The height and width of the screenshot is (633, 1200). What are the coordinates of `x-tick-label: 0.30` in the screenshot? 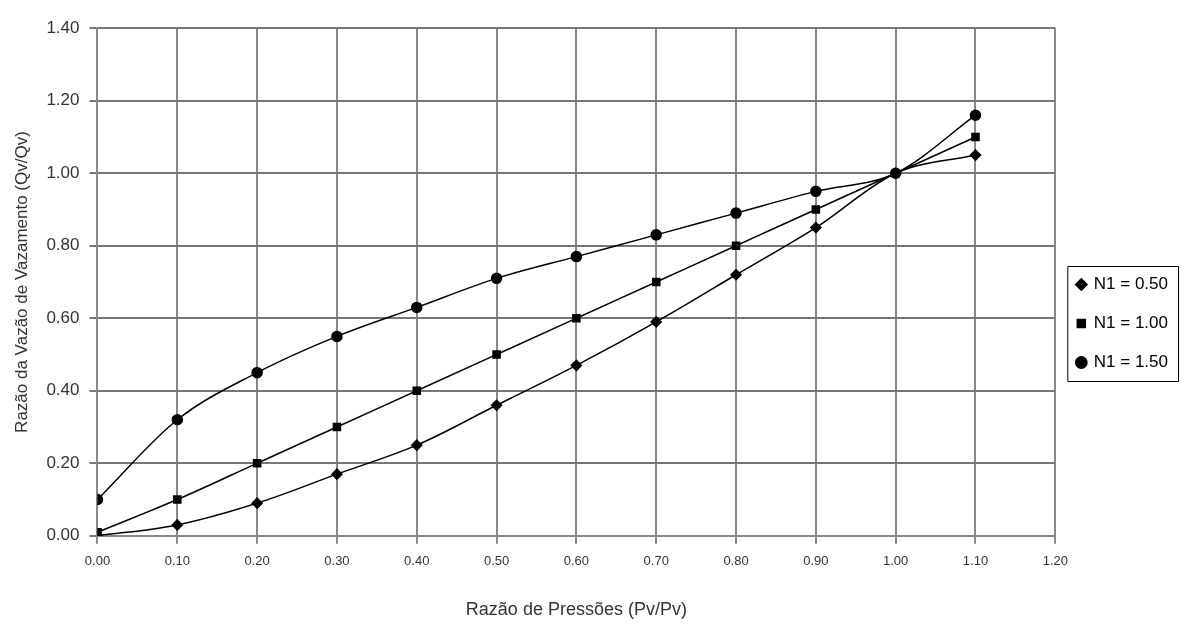 It's located at (337, 561).